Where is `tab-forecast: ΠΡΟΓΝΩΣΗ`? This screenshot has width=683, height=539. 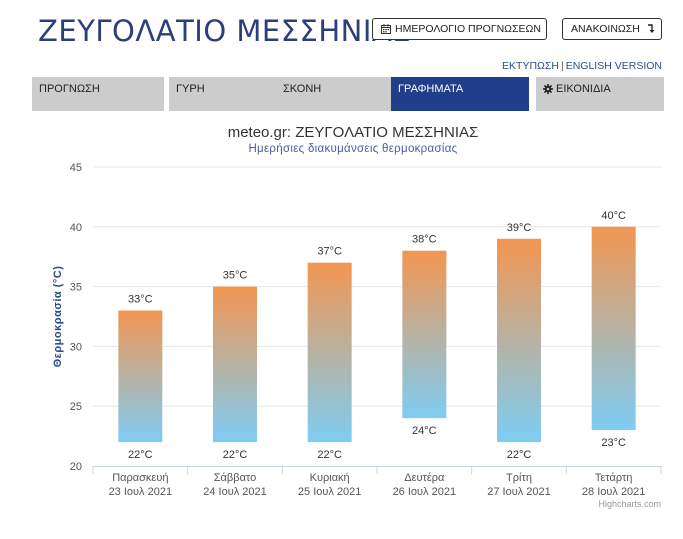
tab-forecast: ΠΡΟΓΝΩΣΗ is located at coordinates (98, 94).